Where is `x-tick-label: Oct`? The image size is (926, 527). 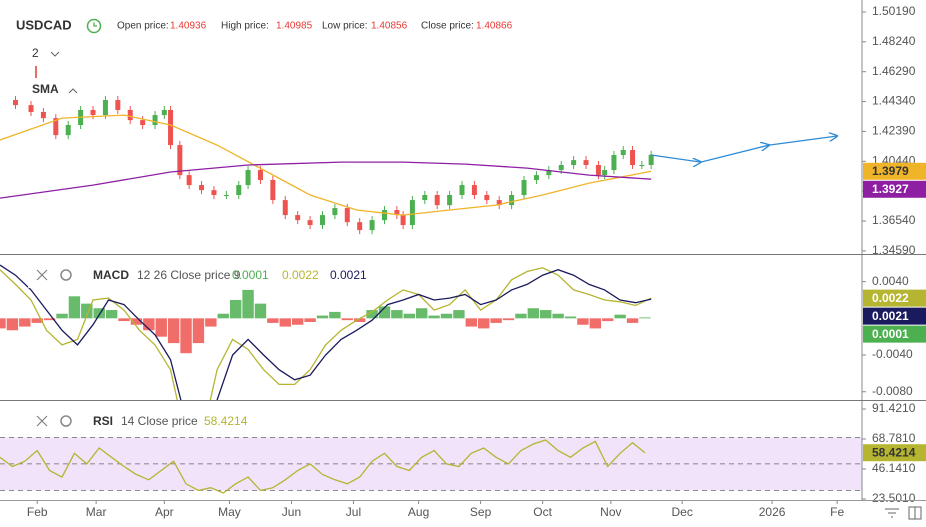 x-tick-label: Oct is located at coordinates (542, 512).